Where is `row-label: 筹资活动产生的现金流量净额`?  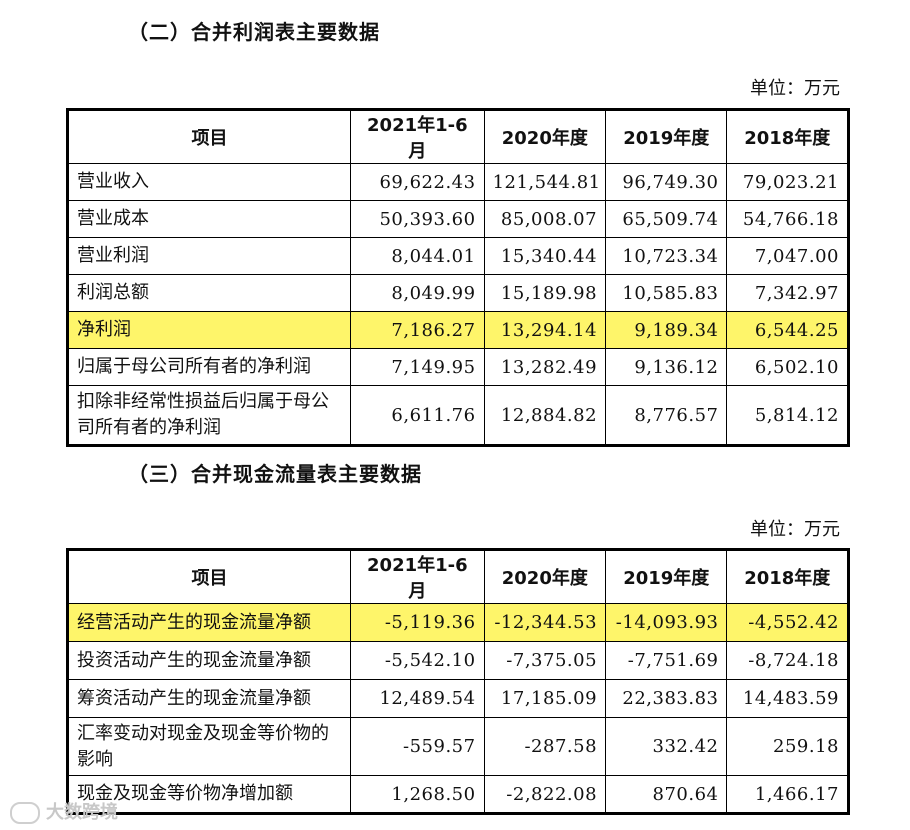
row-label: 筹资活动产生的现金流量净额 is located at coordinates (209, 698).